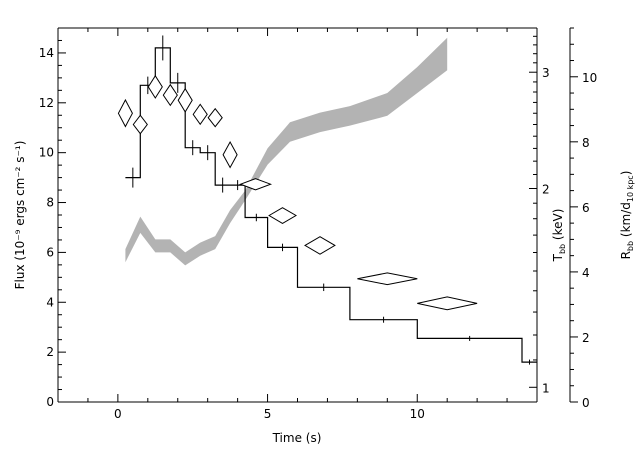 The height and width of the screenshot is (457, 640). I want to click on radius-axis-label-unit-pre: (km/d, so click(626, 221).